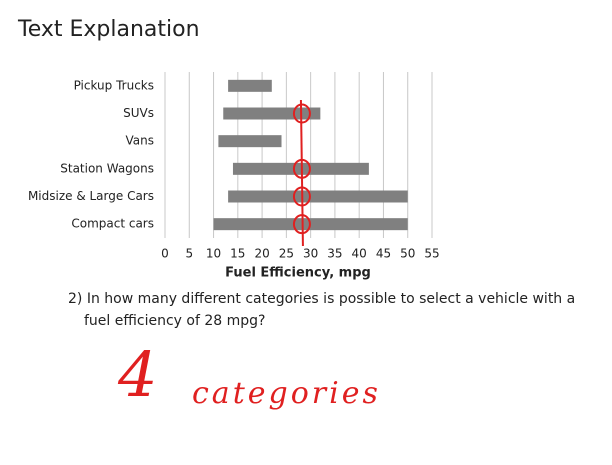 The image size is (612, 465). I want to click on x-tick-label: 55, so click(431, 254).